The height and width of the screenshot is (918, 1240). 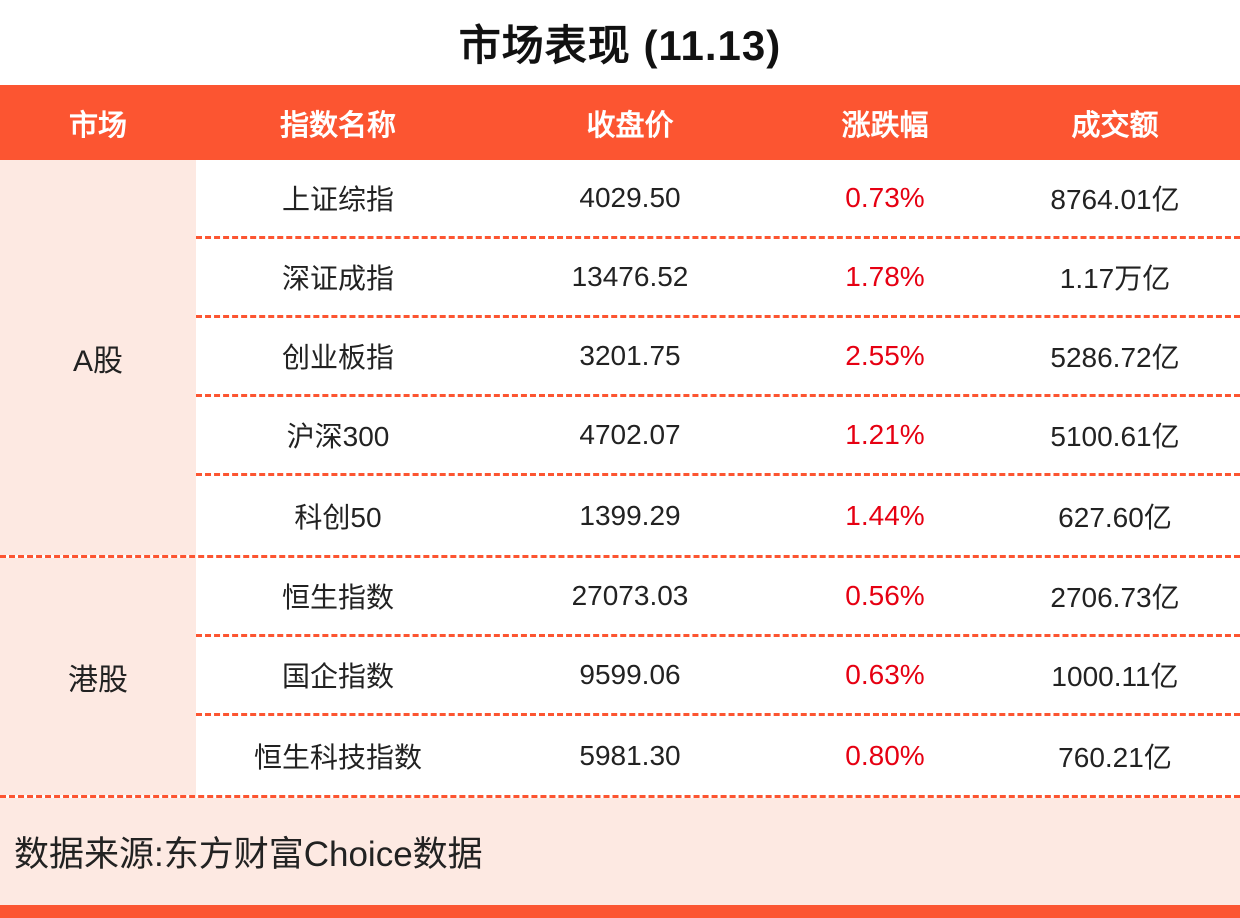 What do you see at coordinates (630, 434) in the screenshot?
I see `close-price-cell: 4702.07` at bounding box center [630, 434].